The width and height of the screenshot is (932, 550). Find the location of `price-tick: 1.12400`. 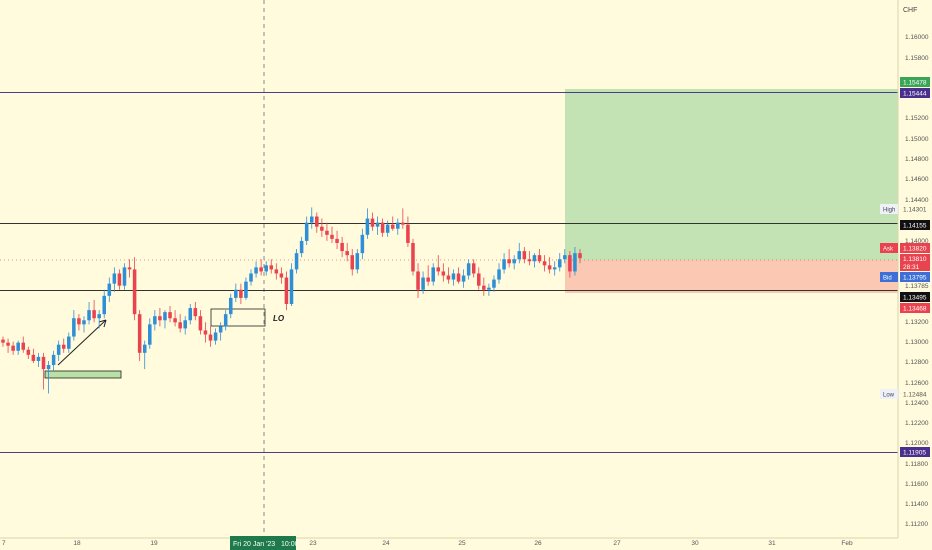

price-tick: 1.12400 is located at coordinates (917, 403).